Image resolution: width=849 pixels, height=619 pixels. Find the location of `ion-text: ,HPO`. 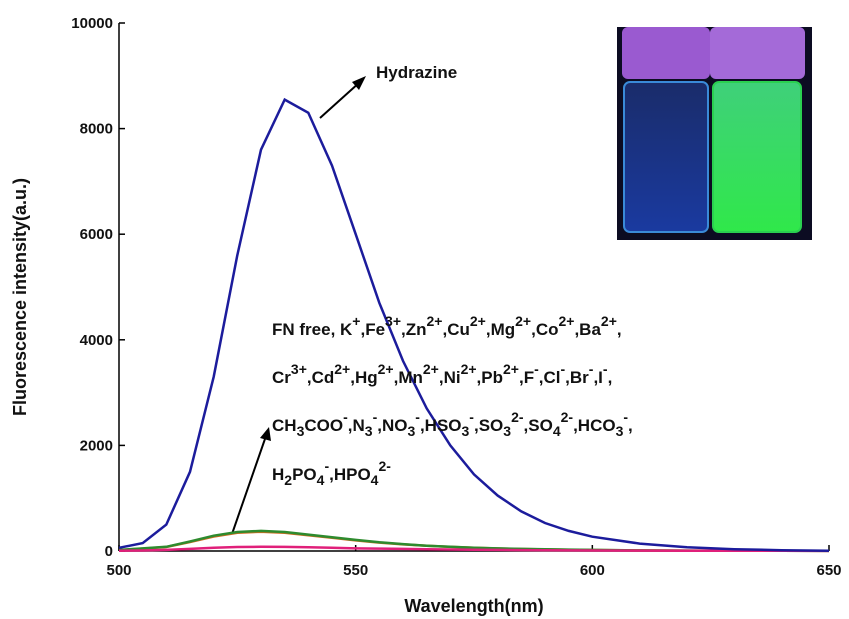

ion-text: ,HPO is located at coordinates (350, 474).